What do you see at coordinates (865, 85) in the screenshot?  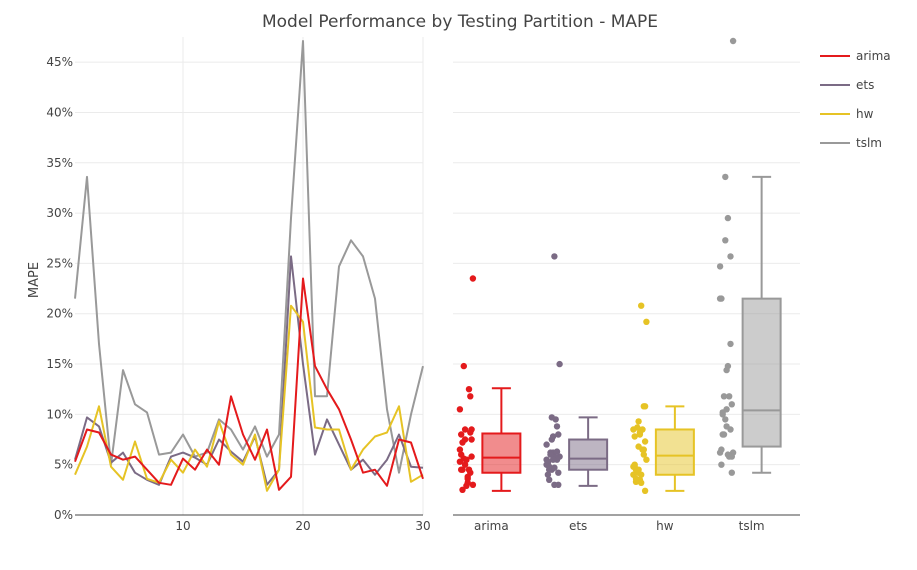 I see `legend-label: ets` at bounding box center [865, 85].